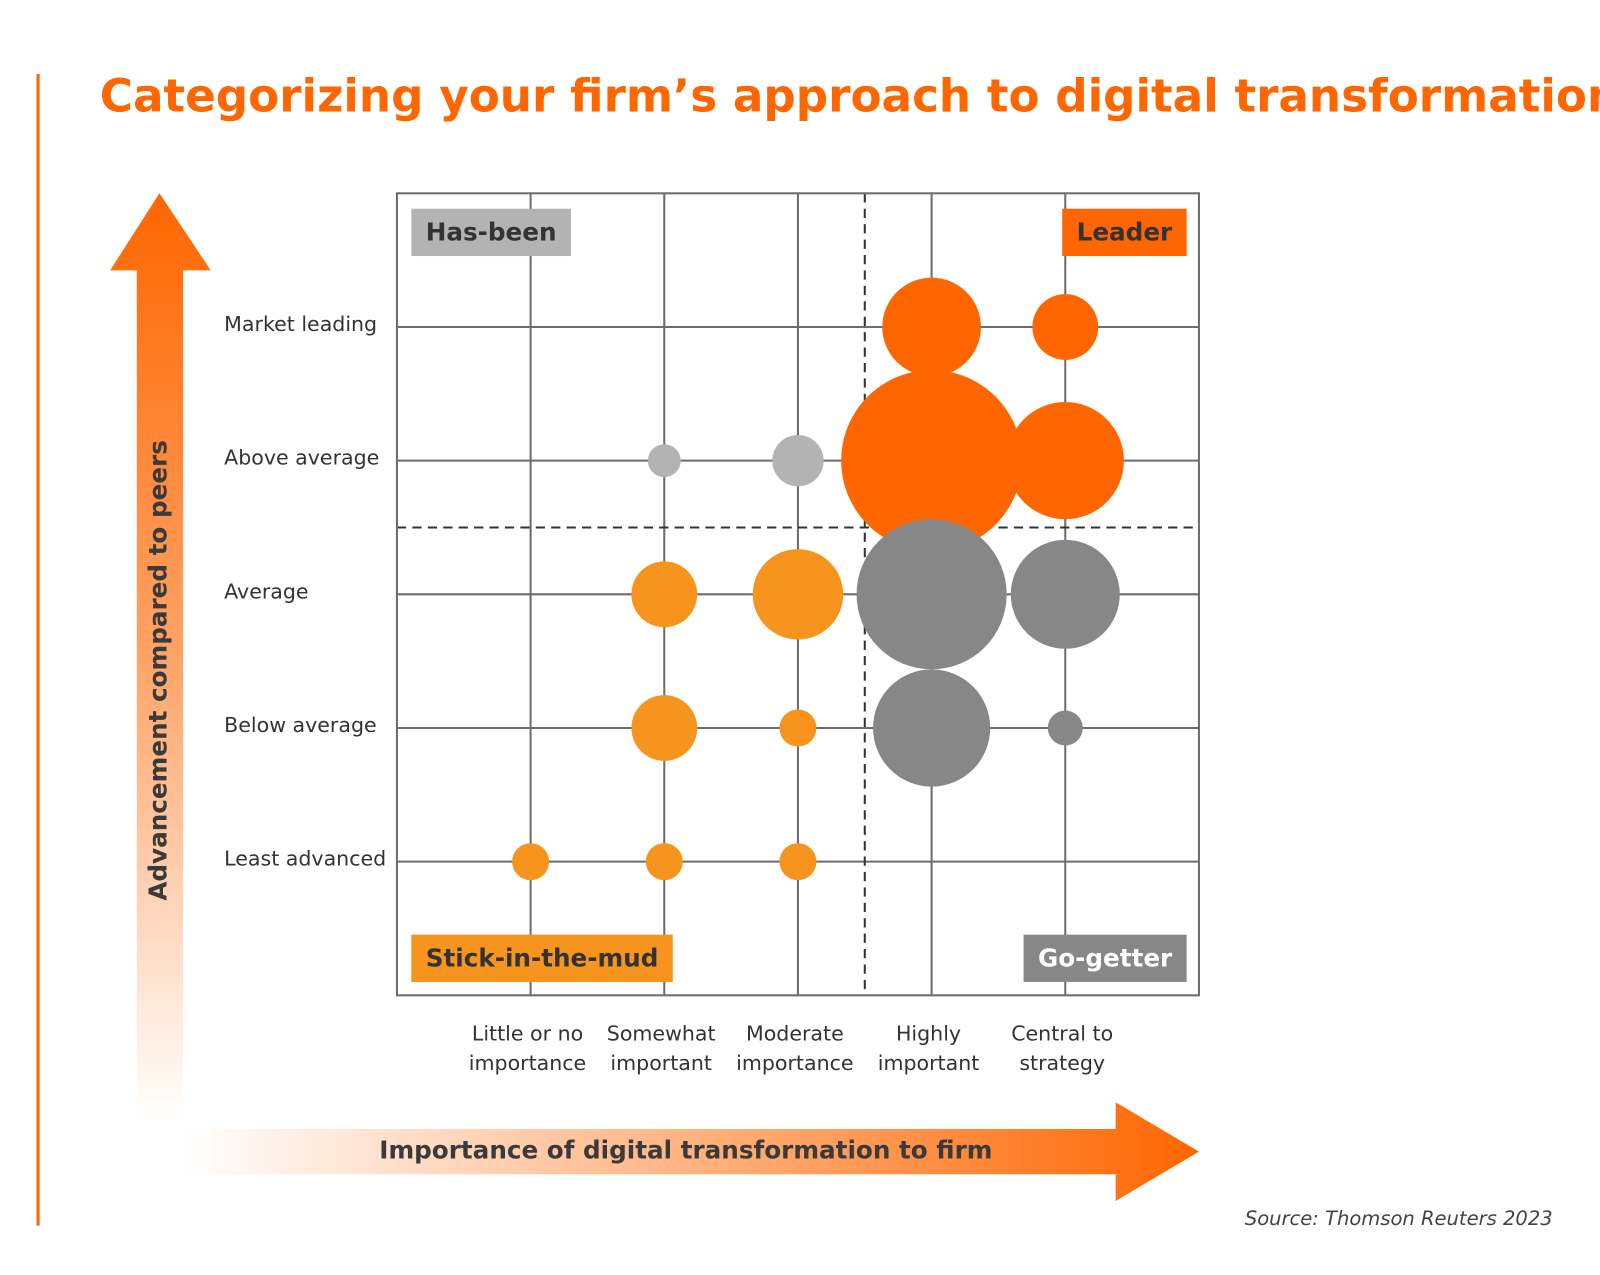  I want to click on quadrant-label: Stick-in-the-mud, so click(542, 957).